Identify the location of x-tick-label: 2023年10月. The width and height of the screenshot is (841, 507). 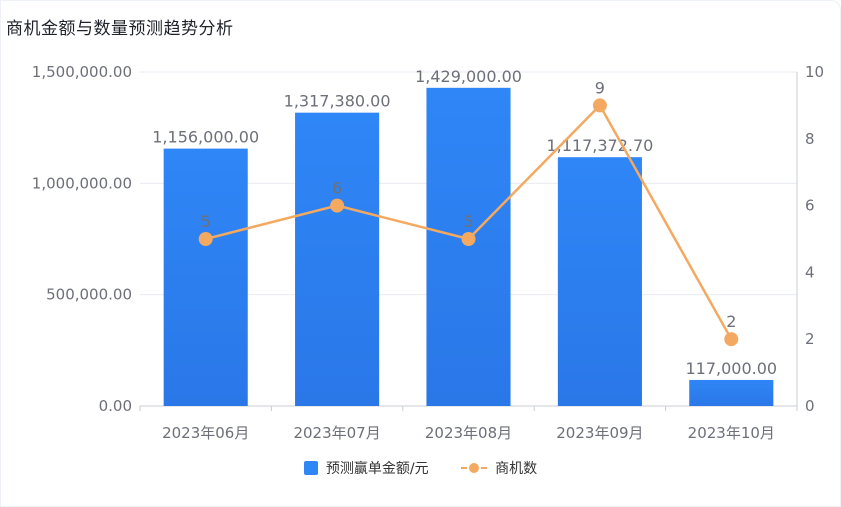
(731, 433).